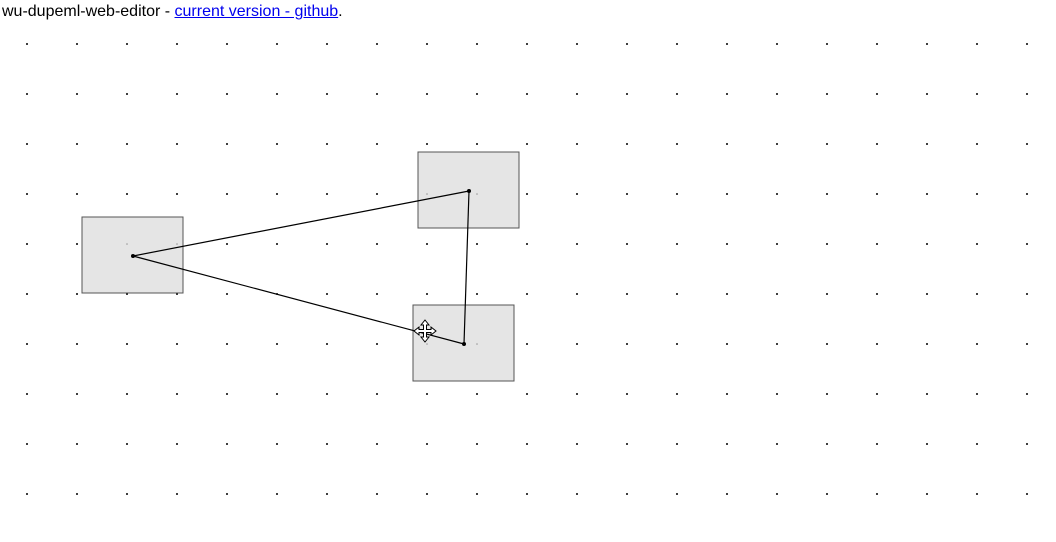 The width and height of the screenshot is (1056, 542). I want to click on node-b-center-handle, so click(469, 191).